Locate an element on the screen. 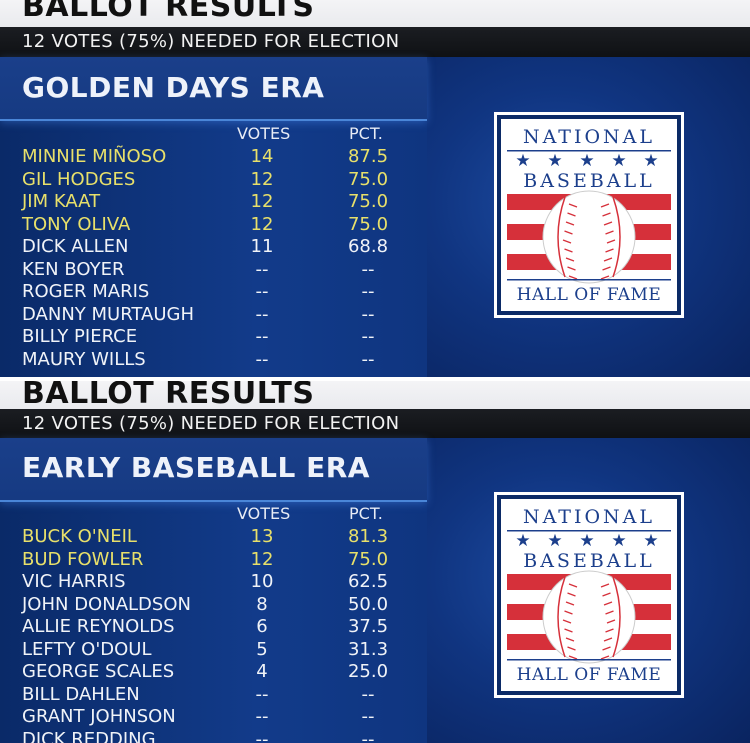  vote-count: 11 is located at coordinates (262, 246).